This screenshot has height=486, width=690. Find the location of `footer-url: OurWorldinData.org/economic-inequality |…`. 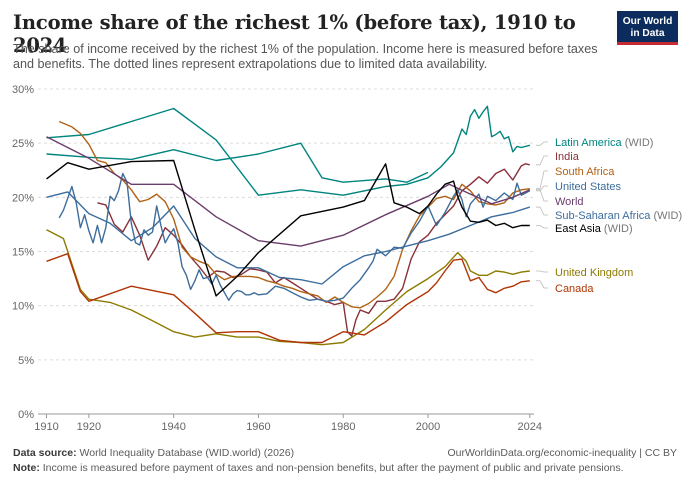

footer-url: OurWorldinData.org/economic-inequality |… is located at coordinates (562, 453).